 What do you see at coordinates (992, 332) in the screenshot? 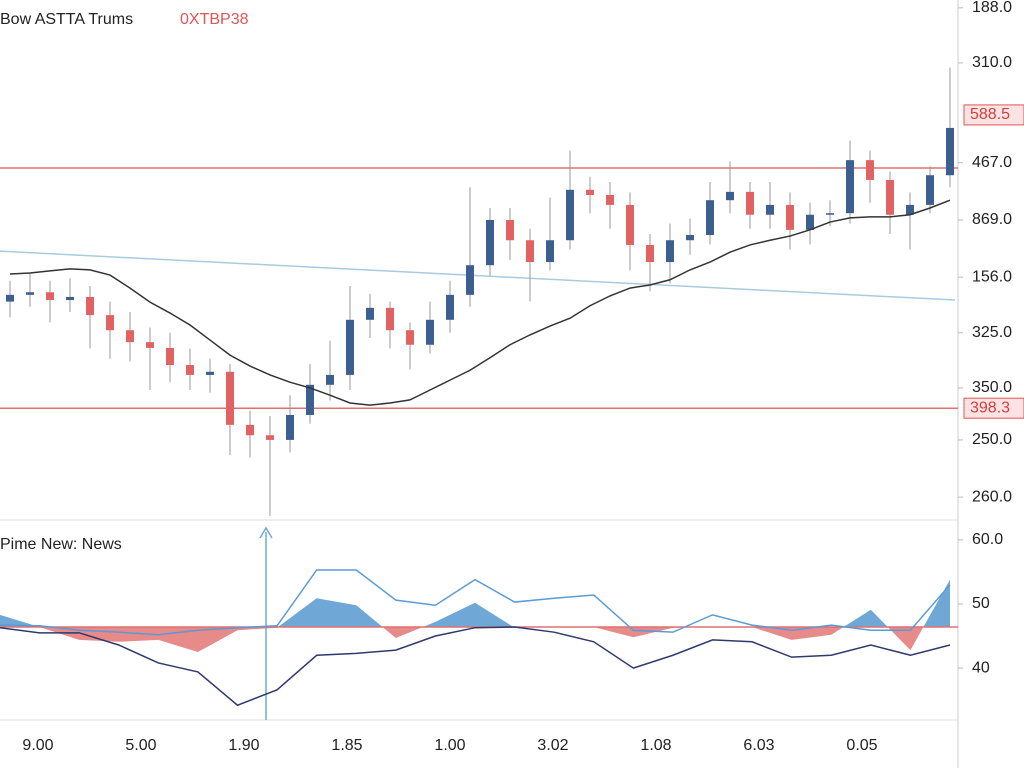
I see `y-tick-label: 325.0` at bounding box center [992, 332].